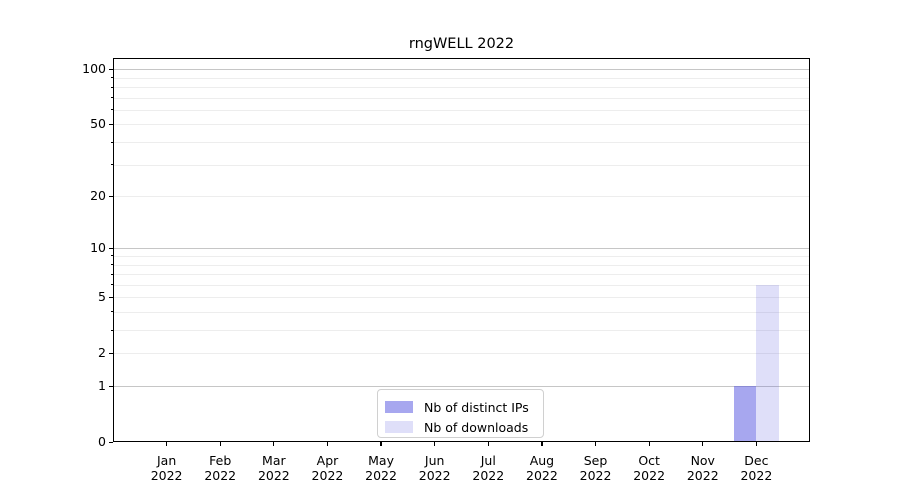 The height and width of the screenshot is (500, 900). I want to click on x-tick-label: Sep 2022, so click(596, 468).